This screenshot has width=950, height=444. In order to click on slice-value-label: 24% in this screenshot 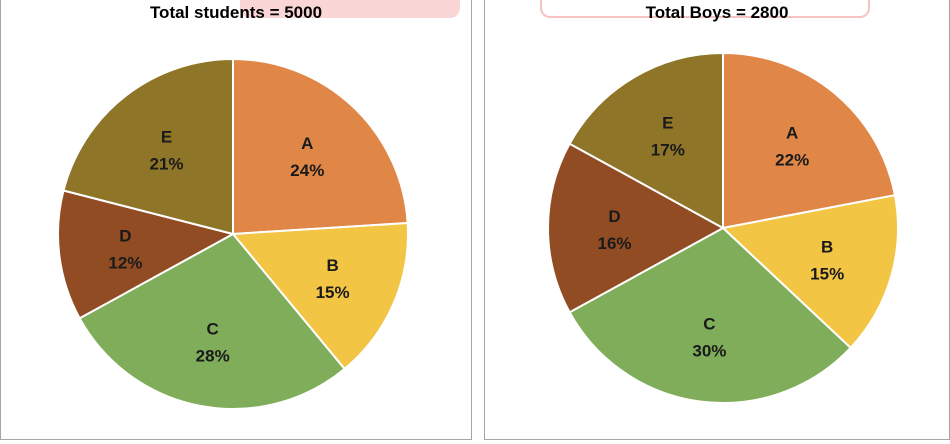, I will do `click(307, 170)`.